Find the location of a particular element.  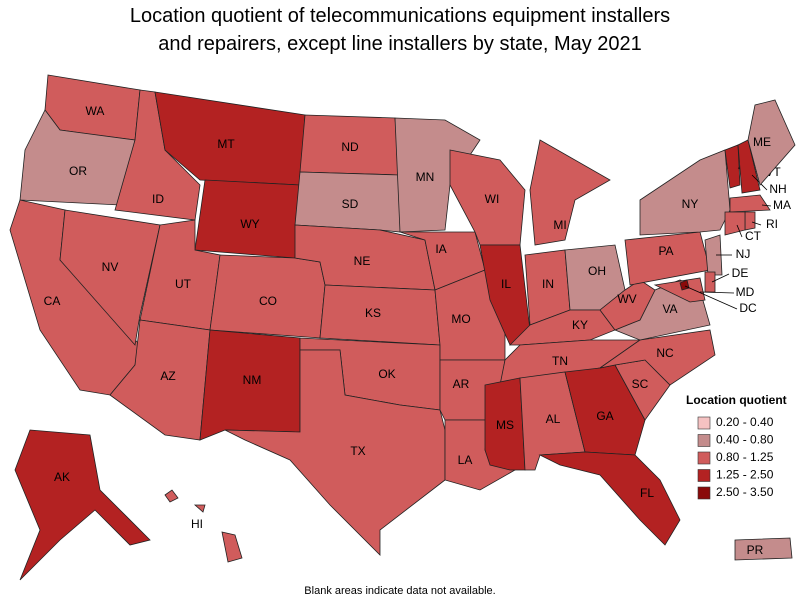

state-label: SC is located at coordinates (640, 384).